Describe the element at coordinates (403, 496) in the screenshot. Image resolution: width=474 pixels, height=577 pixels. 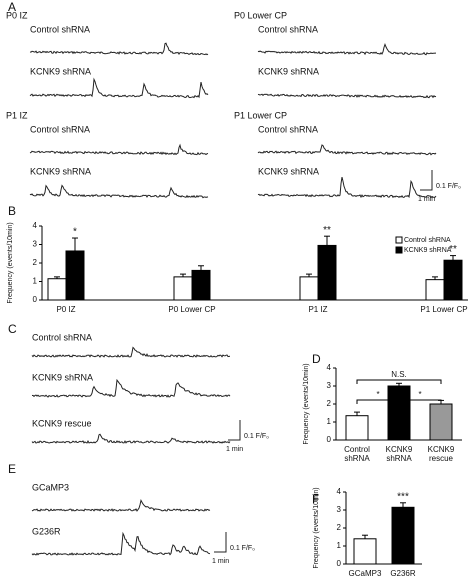
I see `significance: ***` at that location.